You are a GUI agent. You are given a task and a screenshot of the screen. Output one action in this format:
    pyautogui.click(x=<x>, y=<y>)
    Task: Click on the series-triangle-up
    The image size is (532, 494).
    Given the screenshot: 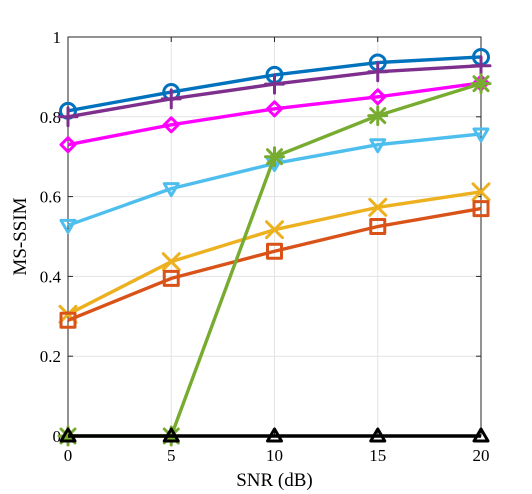 What is the action you would take?
    pyautogui.click(x=274, y=435)
    